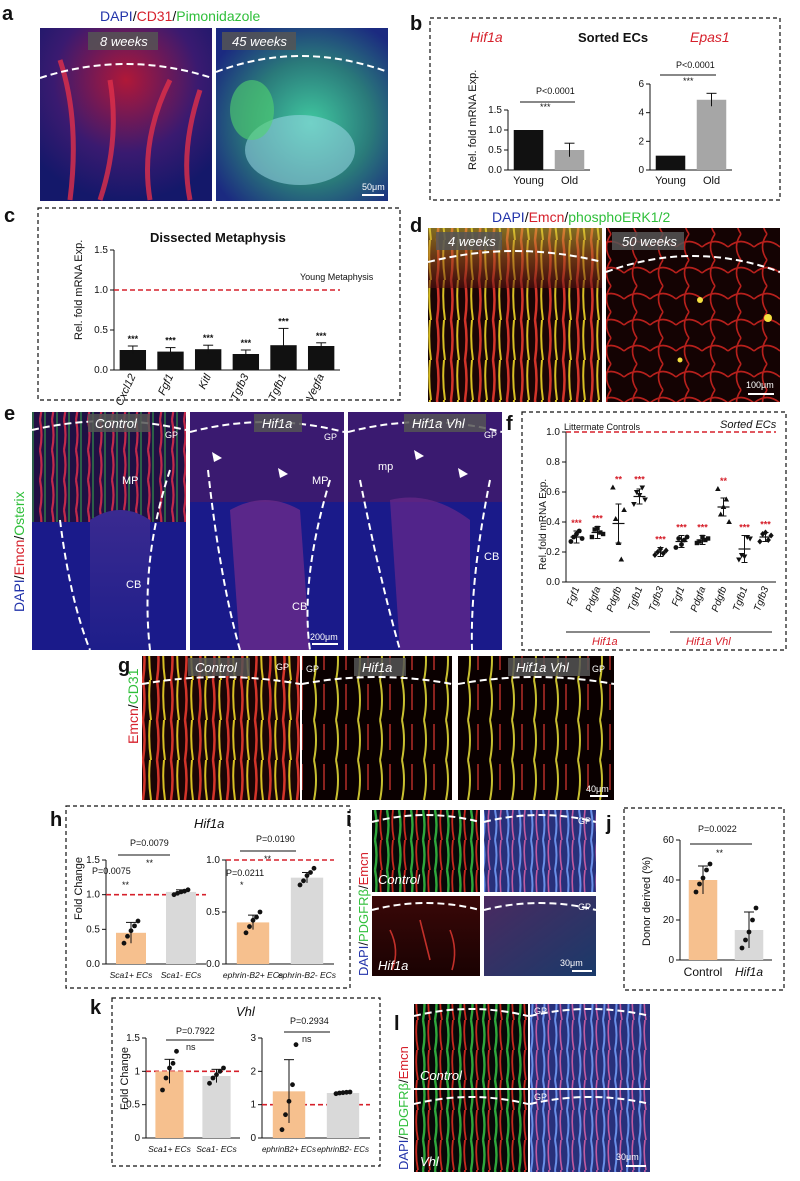  I want to click on scale-bar-label: 200μm, so click(324, 637).